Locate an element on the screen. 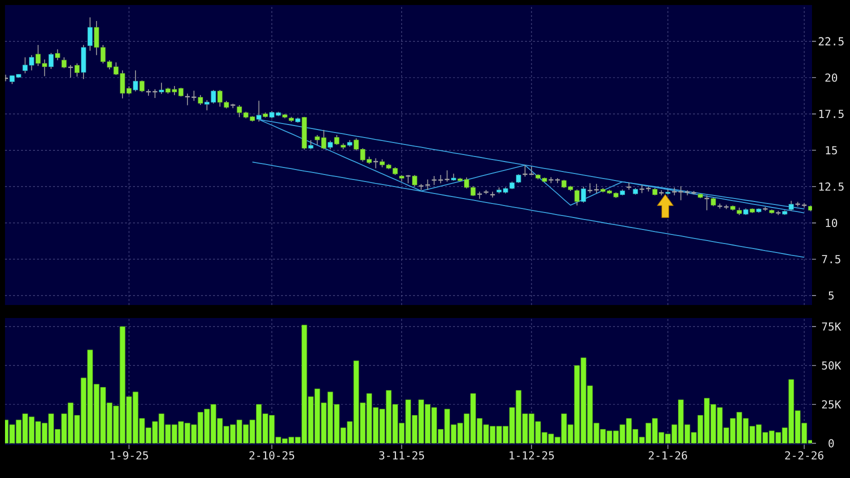  y-tick-label: 5 is located at coordinates (831, 295).